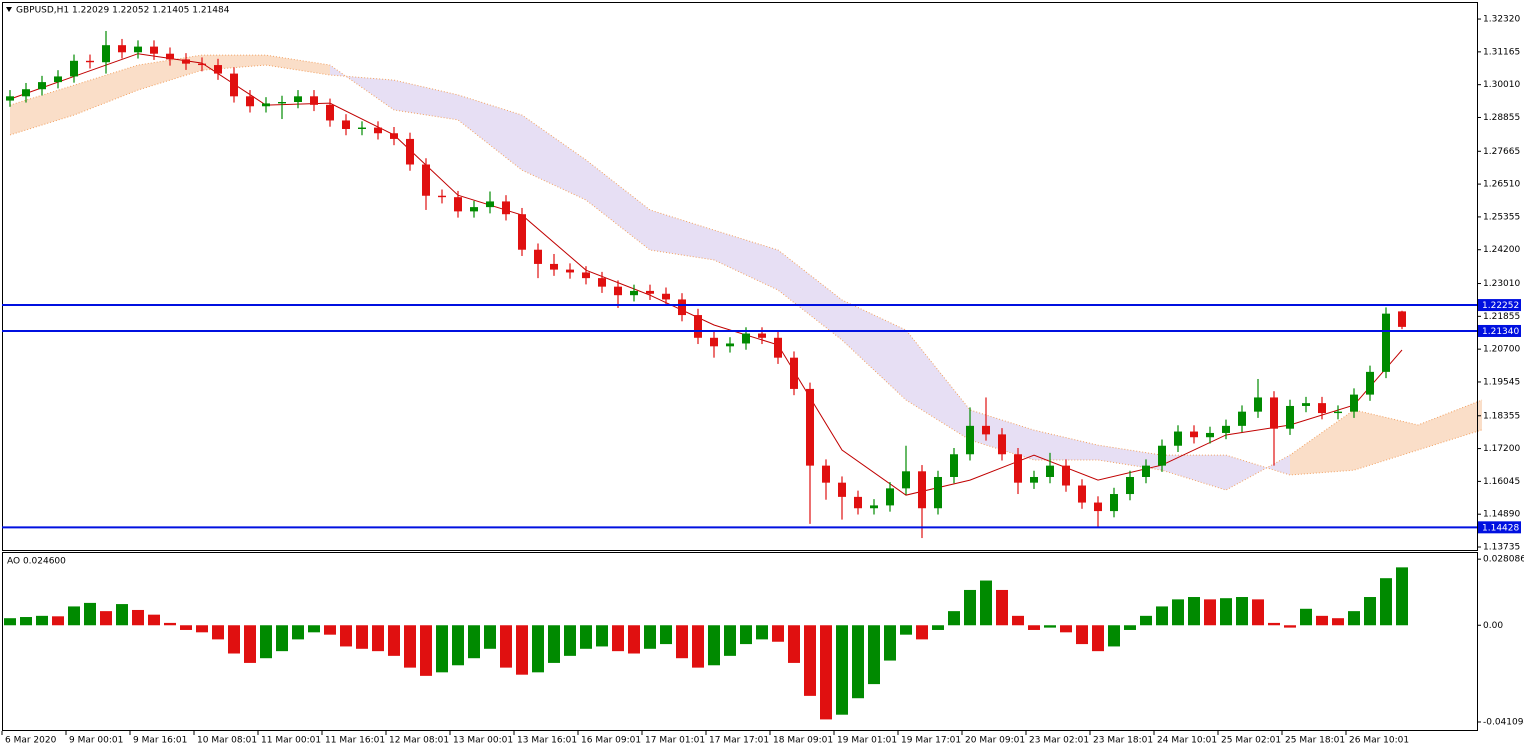 This screenshot has height=751, width=1524. I want to click on price-label: 1.14428, so click(1500, 528).